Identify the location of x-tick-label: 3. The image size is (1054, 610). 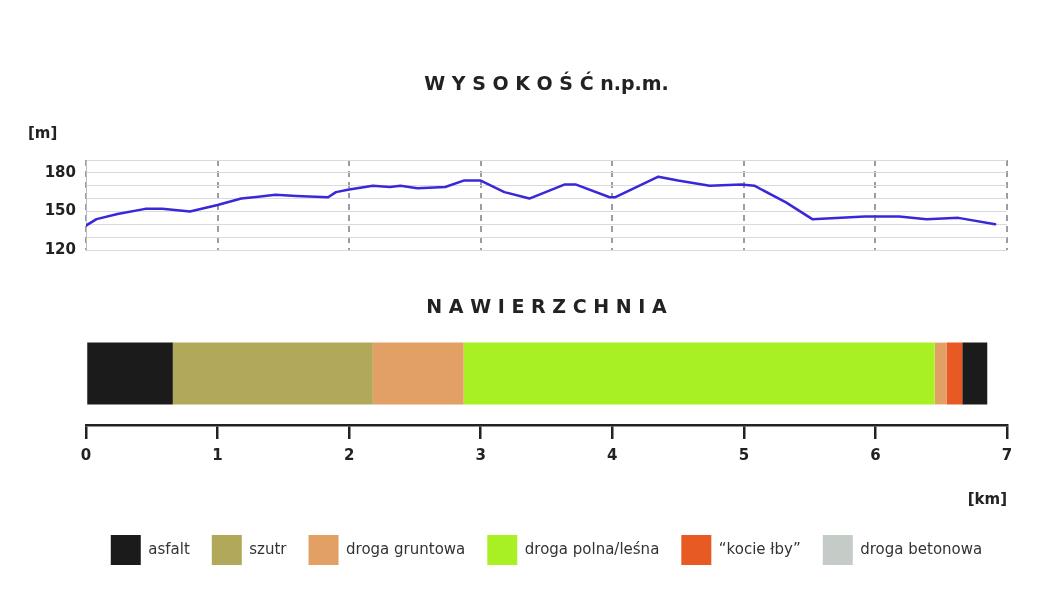
(480, 454).